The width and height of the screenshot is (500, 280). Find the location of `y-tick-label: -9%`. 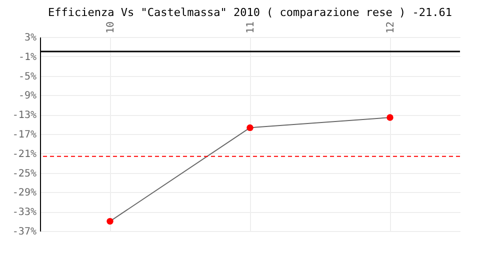

y-tick-label: -9% is located at coordinates (27, 96).